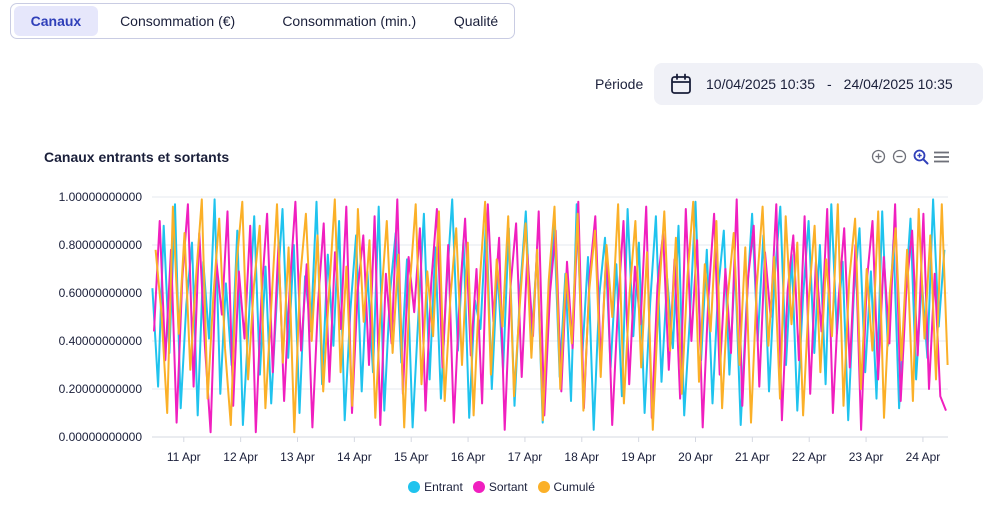 The width and height of the screenshot is (1003, 526). I want to click on x-tick-label: 20 Apr, so click(695, 457).